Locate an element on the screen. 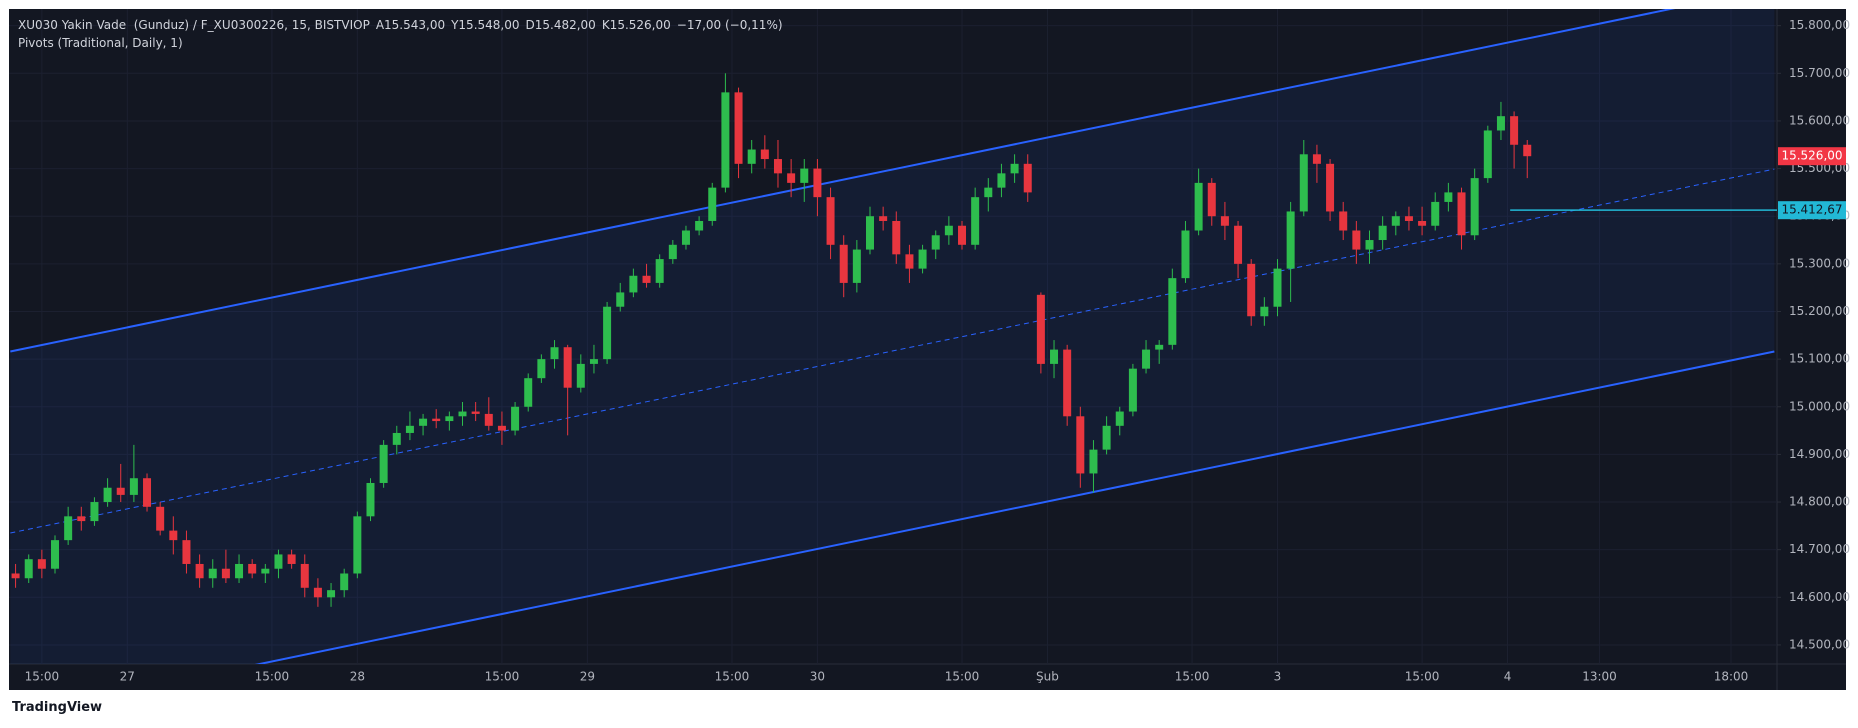 The width and height of the screenshot is (1858, 728). x-tick-label: 29 is located at coordinates (587, 677).